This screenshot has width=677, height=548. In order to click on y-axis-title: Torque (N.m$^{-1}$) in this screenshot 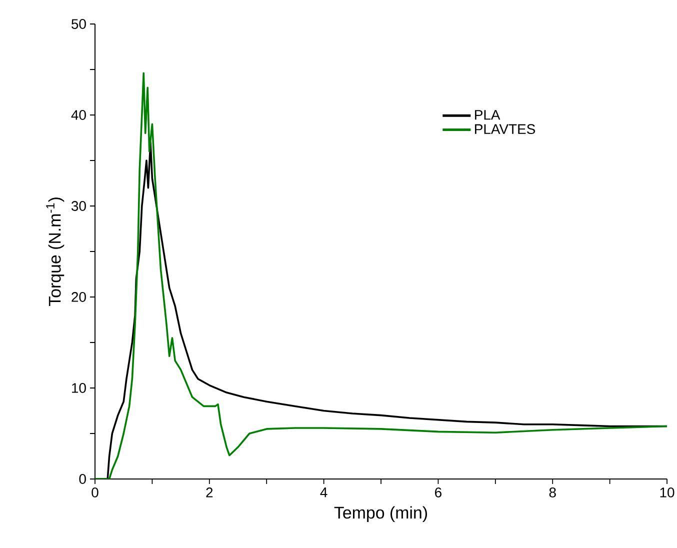, I will do `click(55, 252)`.